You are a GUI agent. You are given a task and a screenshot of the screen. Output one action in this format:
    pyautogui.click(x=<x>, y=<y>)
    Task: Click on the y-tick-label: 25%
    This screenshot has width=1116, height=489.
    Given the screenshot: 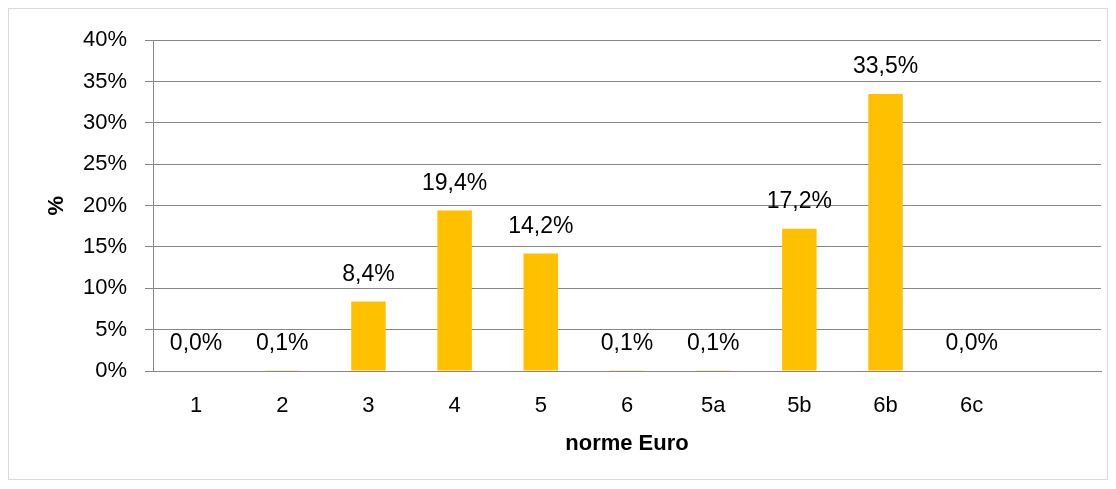 What is the action you would take?
    pyautogui.click(x=104, y=163)
    